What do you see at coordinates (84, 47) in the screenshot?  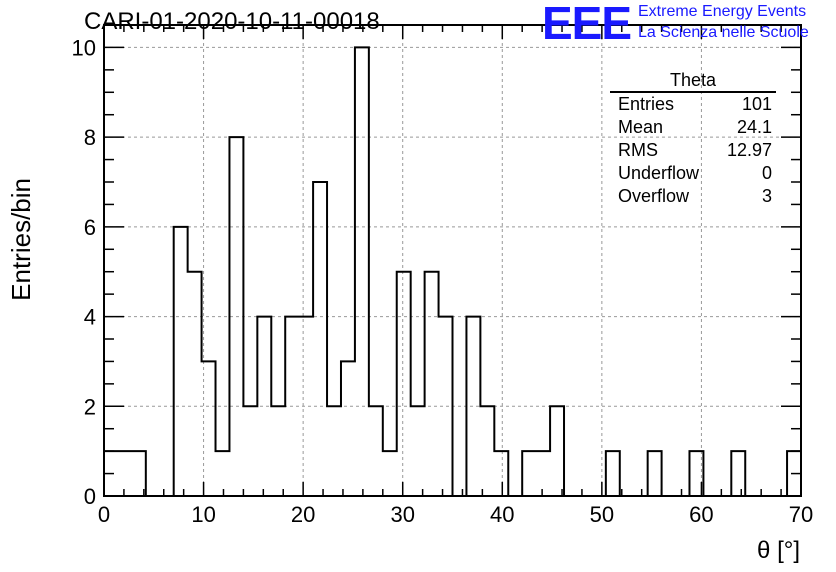 I see `y-tick-label: 10` at bounding box center [84, 47].